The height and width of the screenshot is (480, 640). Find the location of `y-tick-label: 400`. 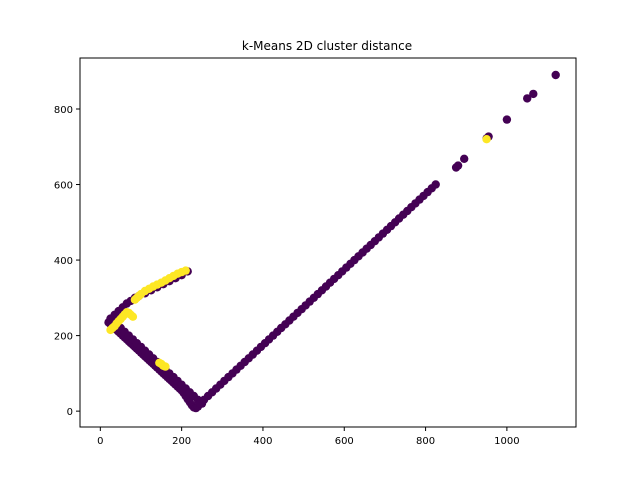

y-tick-label: 400 is located at coordinates (63, 261).